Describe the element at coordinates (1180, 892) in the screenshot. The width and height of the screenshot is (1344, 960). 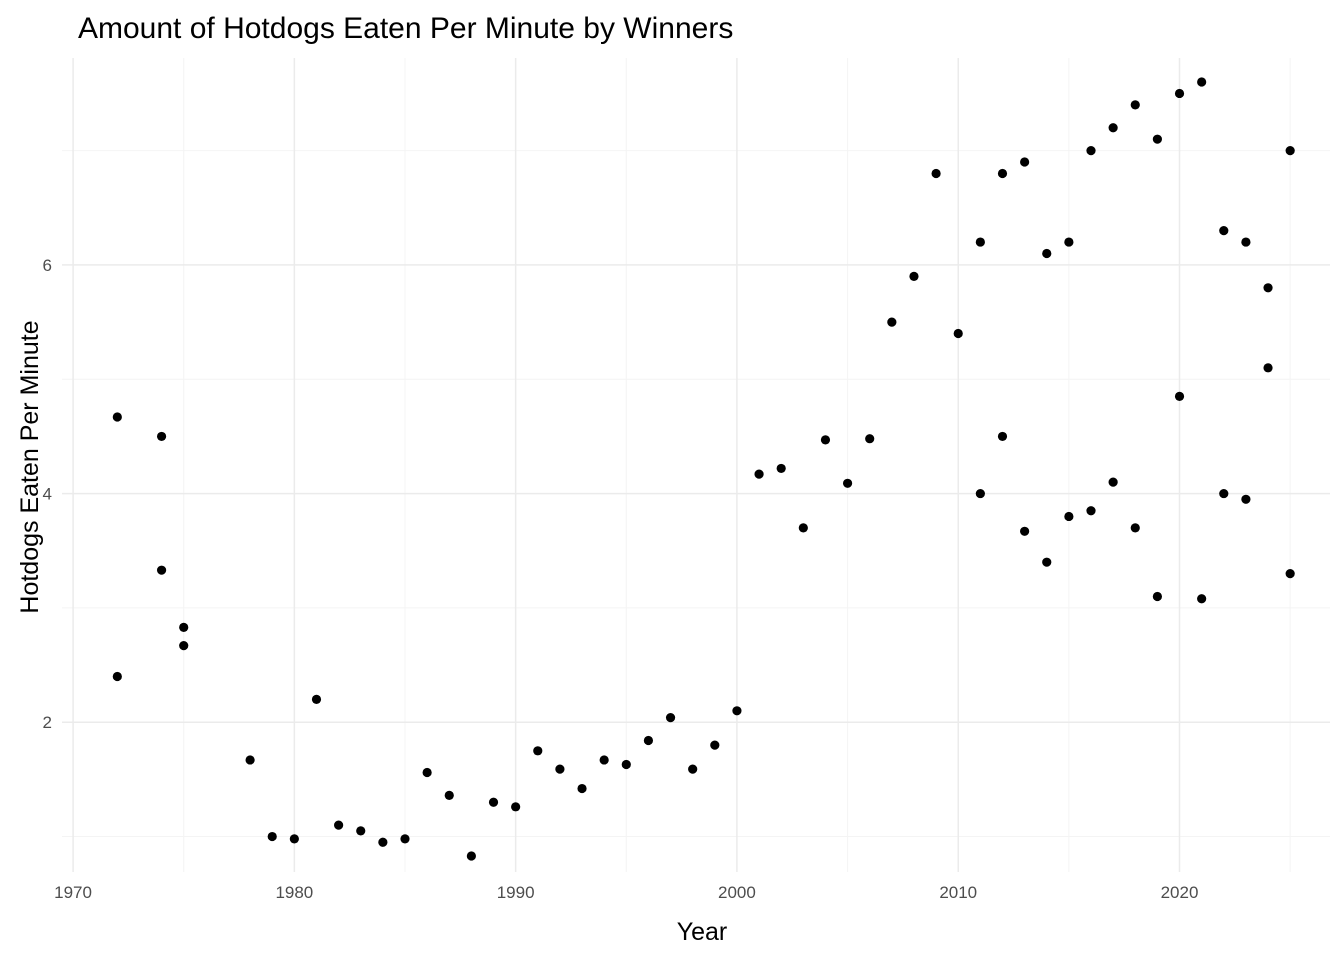
I see `x-tick-label: 2020` at that location.